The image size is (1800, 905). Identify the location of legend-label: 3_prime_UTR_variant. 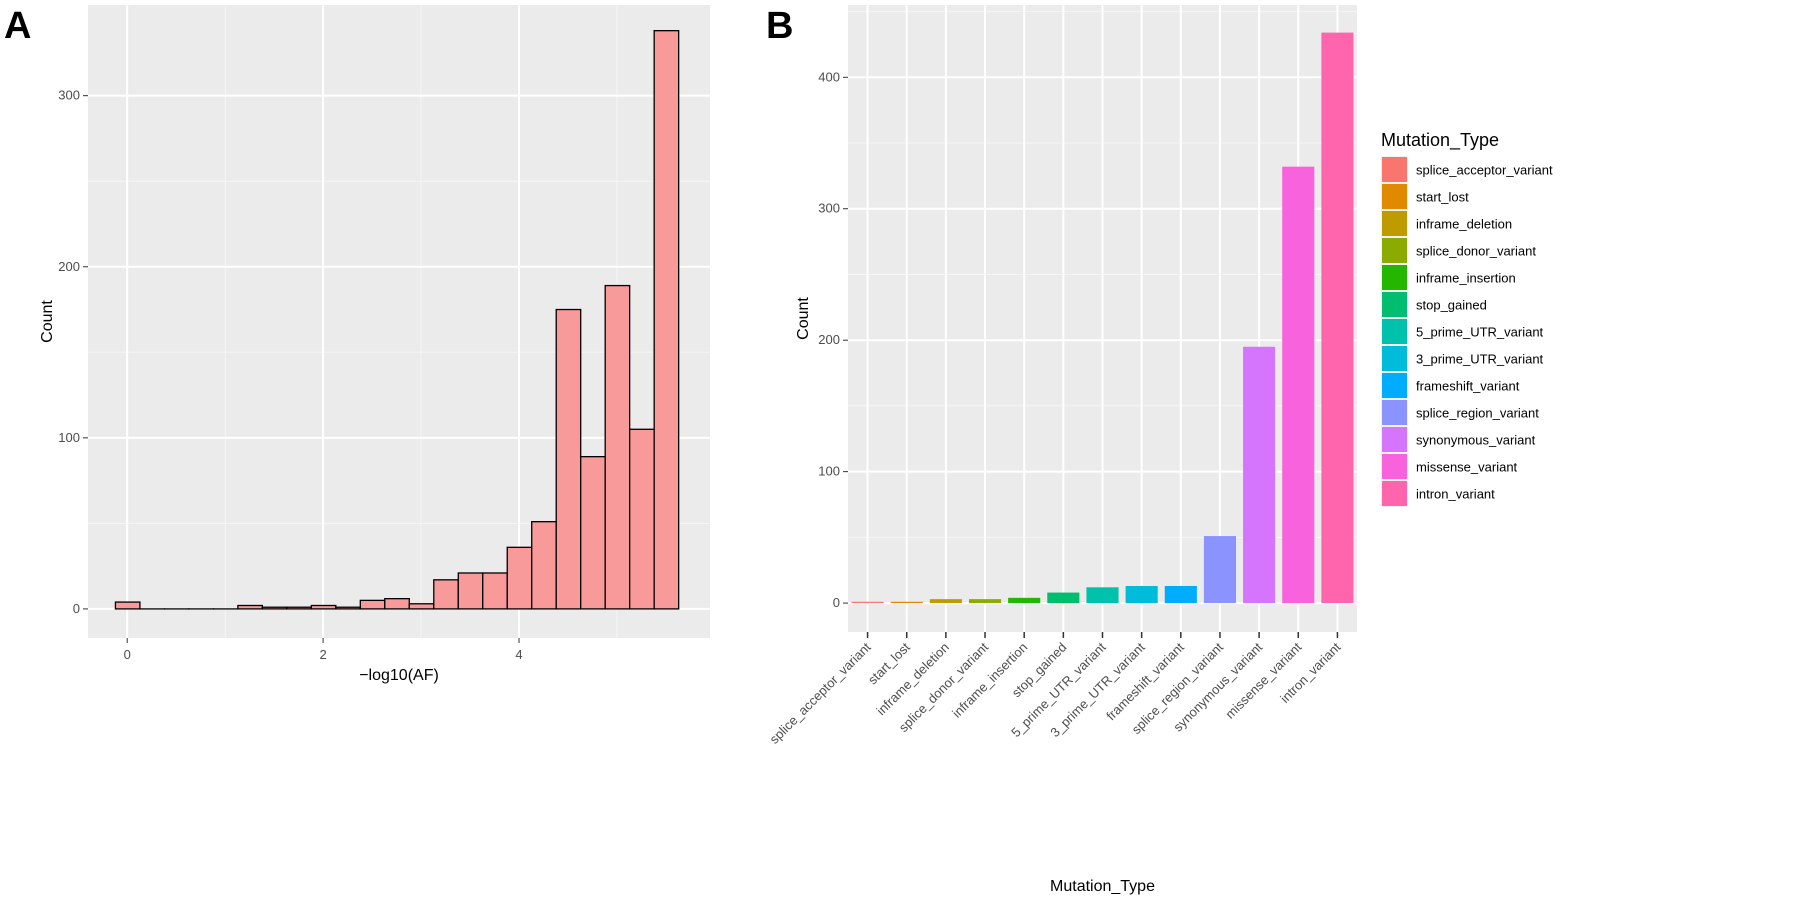
(1480, 359).